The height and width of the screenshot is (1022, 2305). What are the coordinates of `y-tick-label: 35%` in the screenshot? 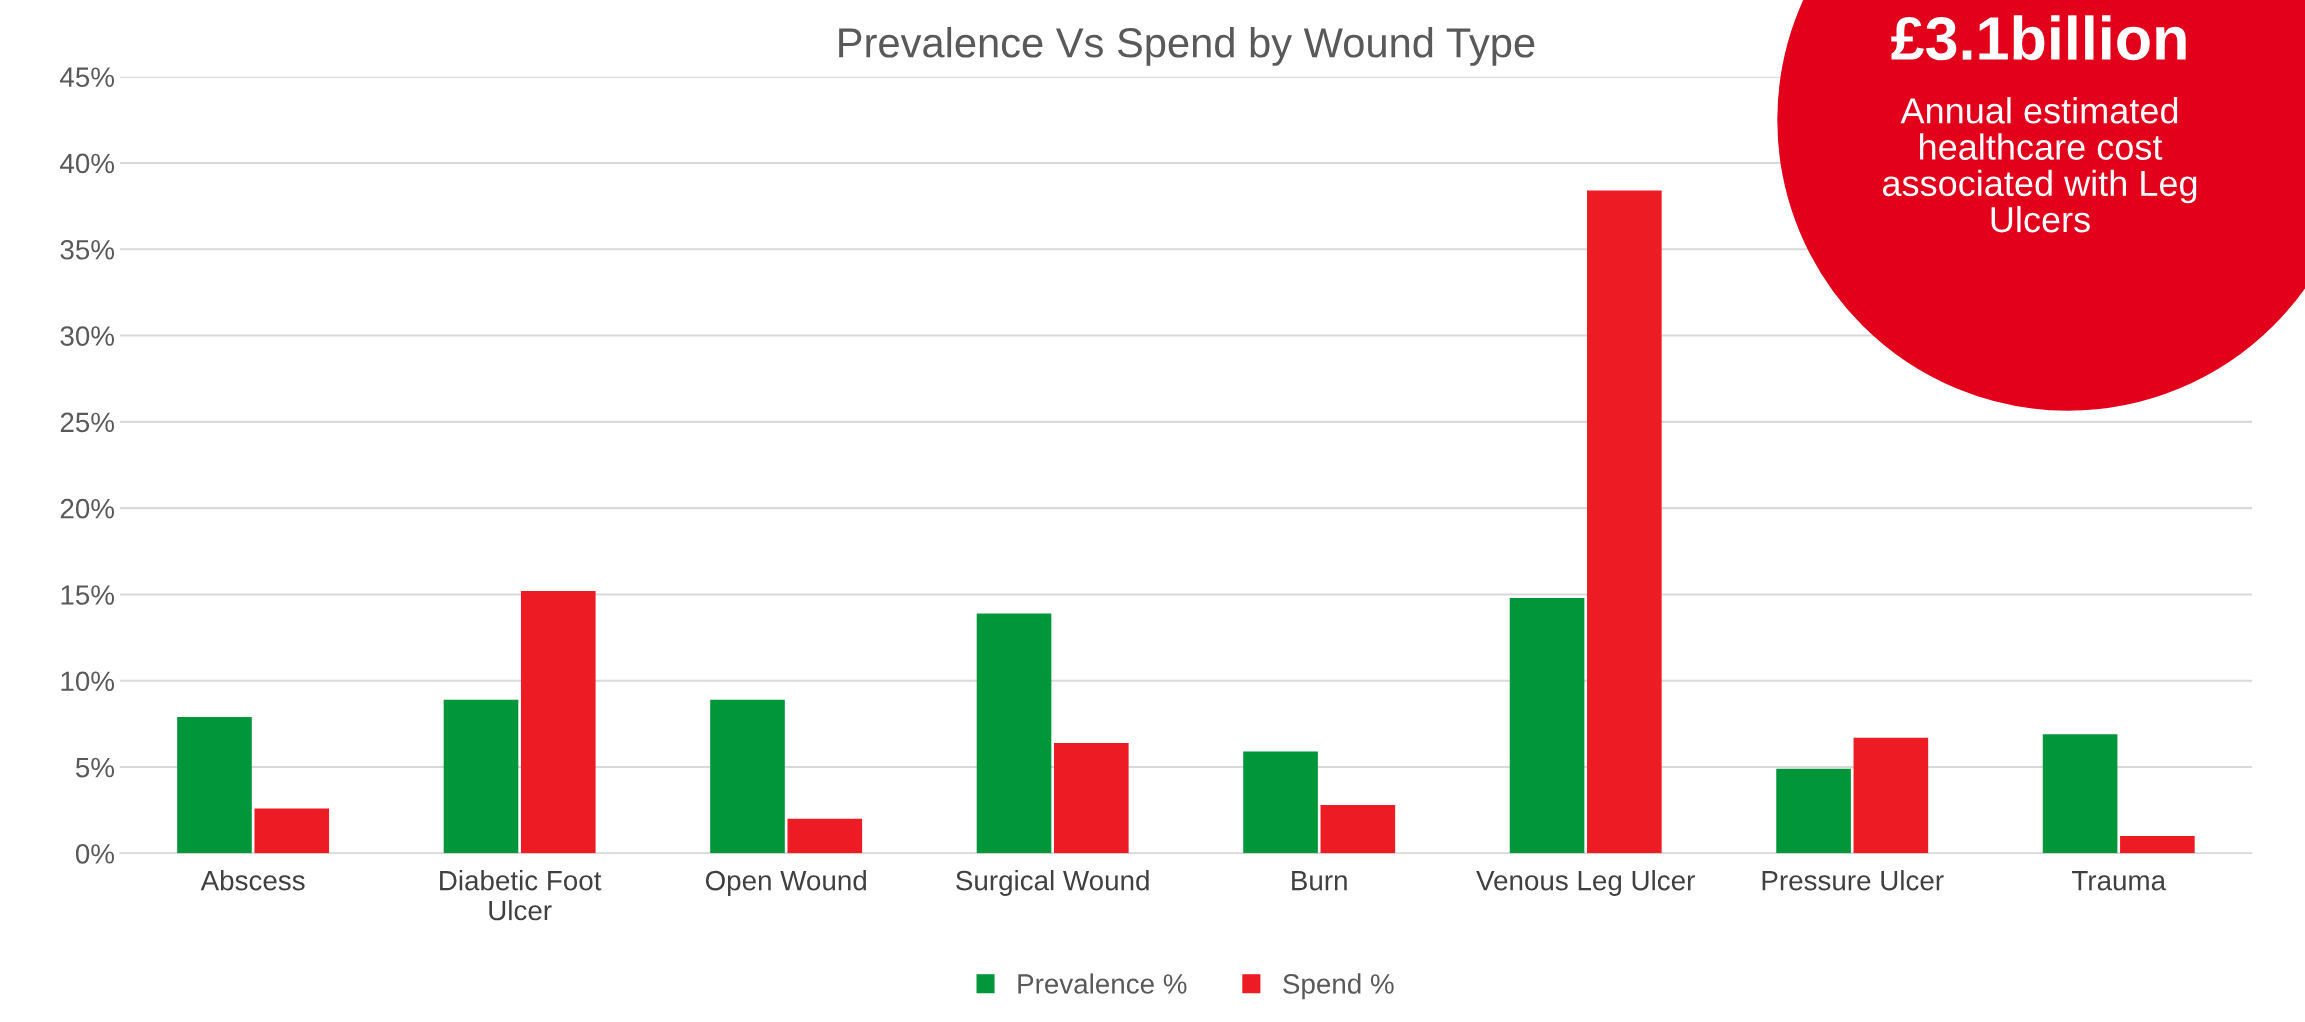 It's located at (87, 249).